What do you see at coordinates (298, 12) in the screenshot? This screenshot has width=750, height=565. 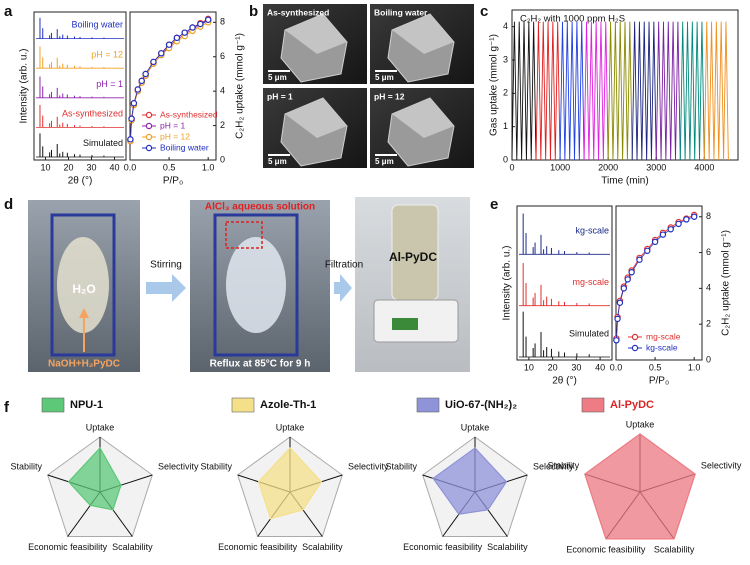 I see `sem-label: As-synthesized` at bounding box center [298, 12].